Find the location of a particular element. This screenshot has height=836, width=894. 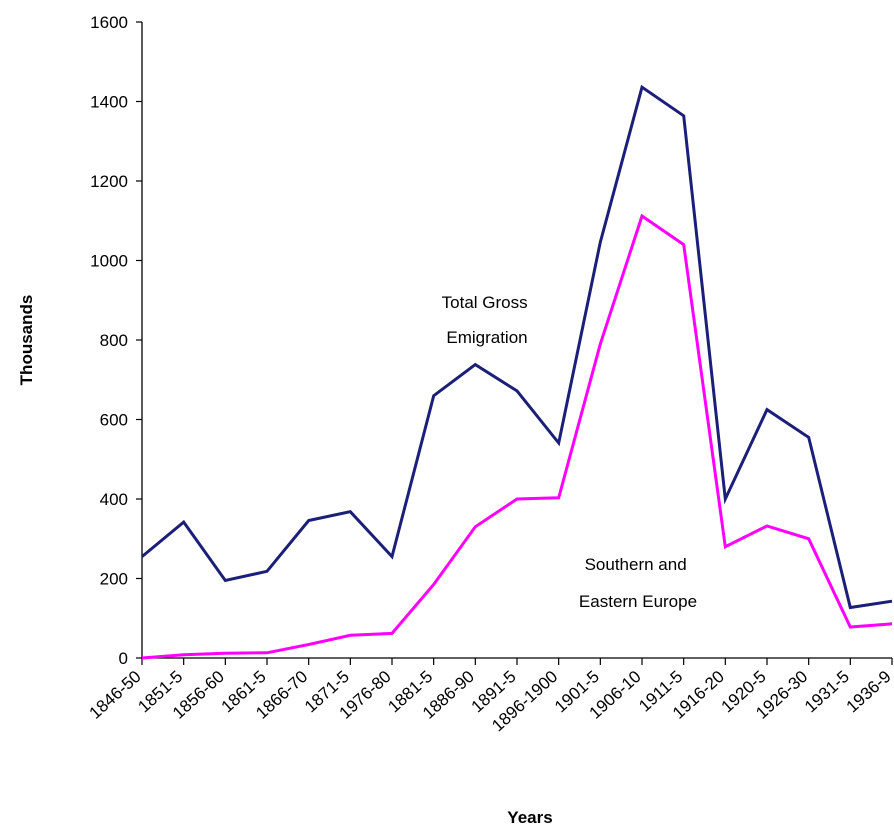

y-tick-labels: 0 200 400 600 800 1000 1200 1400 1600 is located at coordinates (109, 340).